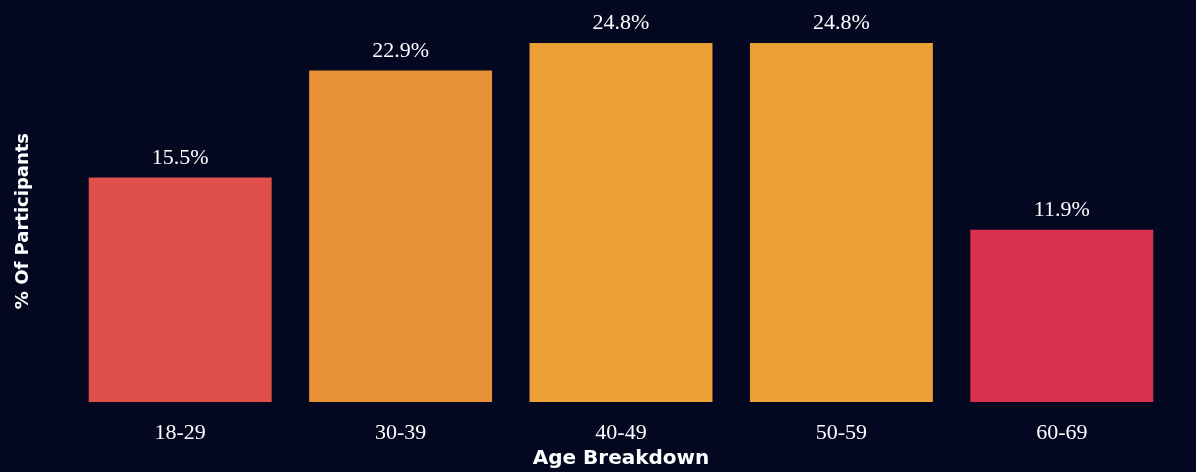 The image size is (1196, 472). What do you see at coordinates (1062, 431) in the screenshot?
I see `x-tick-label: 60-69` at bounding box center [1062, 431].